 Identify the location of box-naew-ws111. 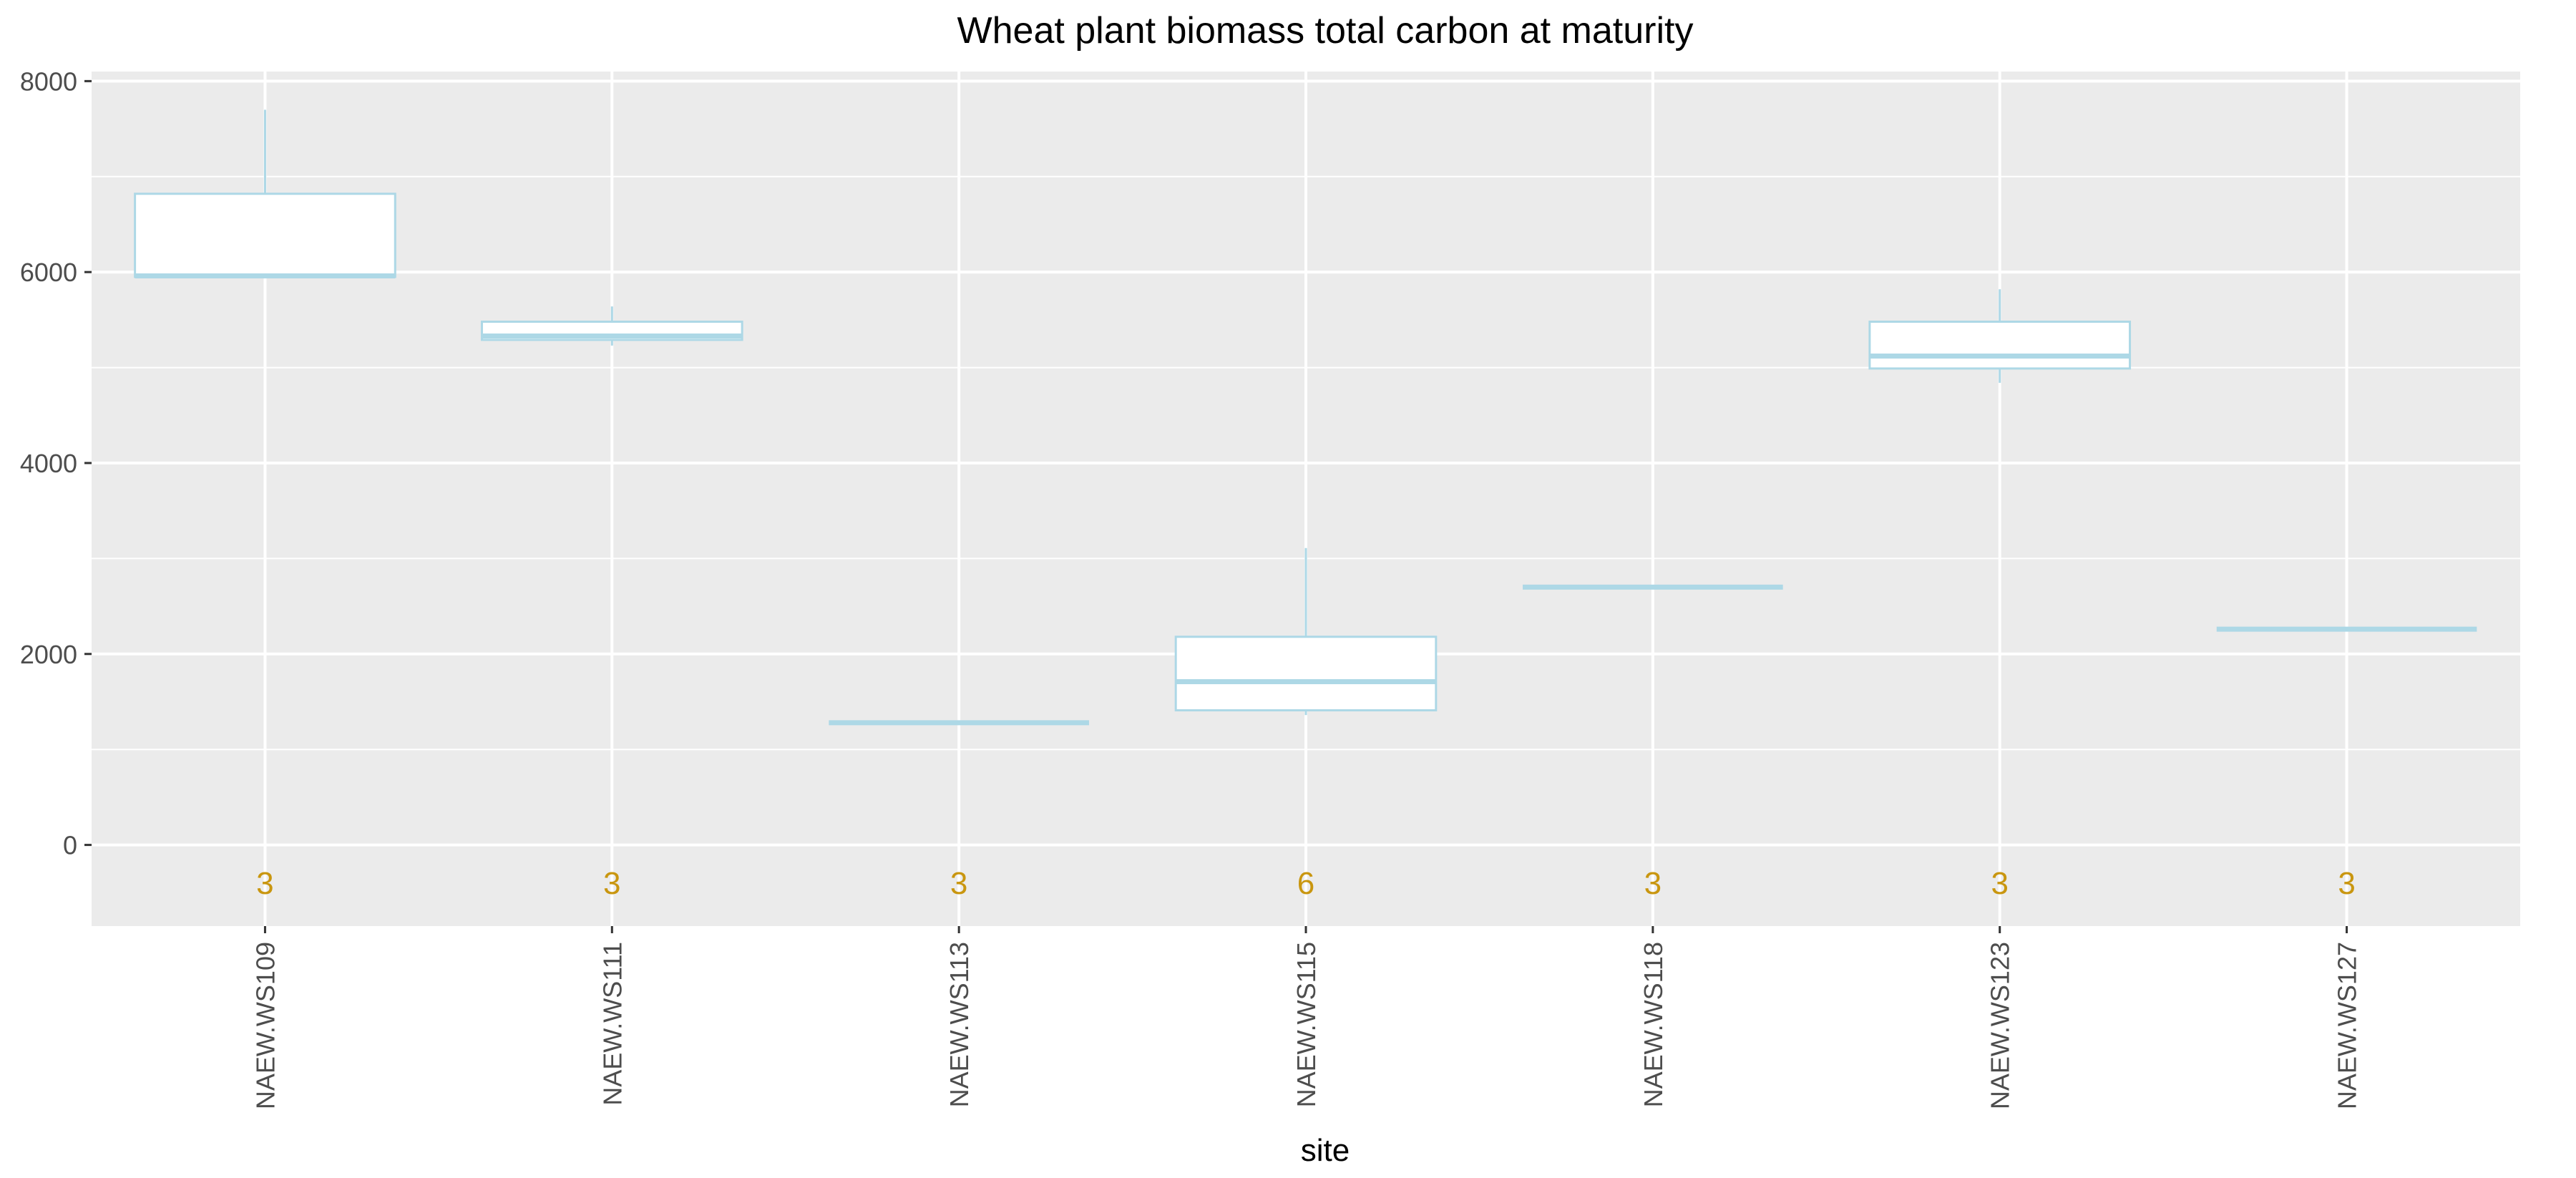
(611, 326).